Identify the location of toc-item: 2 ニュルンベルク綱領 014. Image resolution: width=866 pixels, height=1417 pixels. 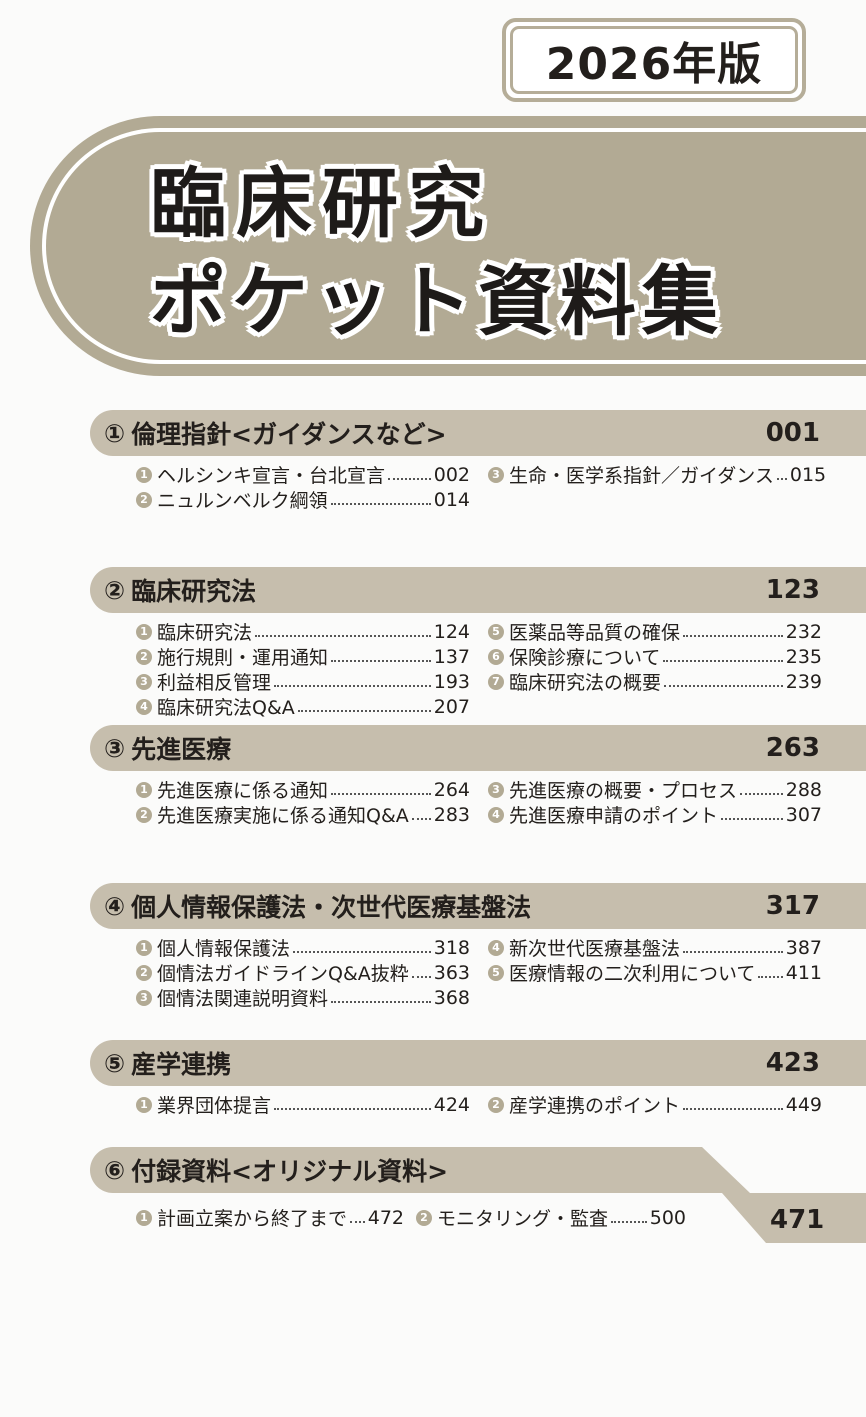
(303, 499).